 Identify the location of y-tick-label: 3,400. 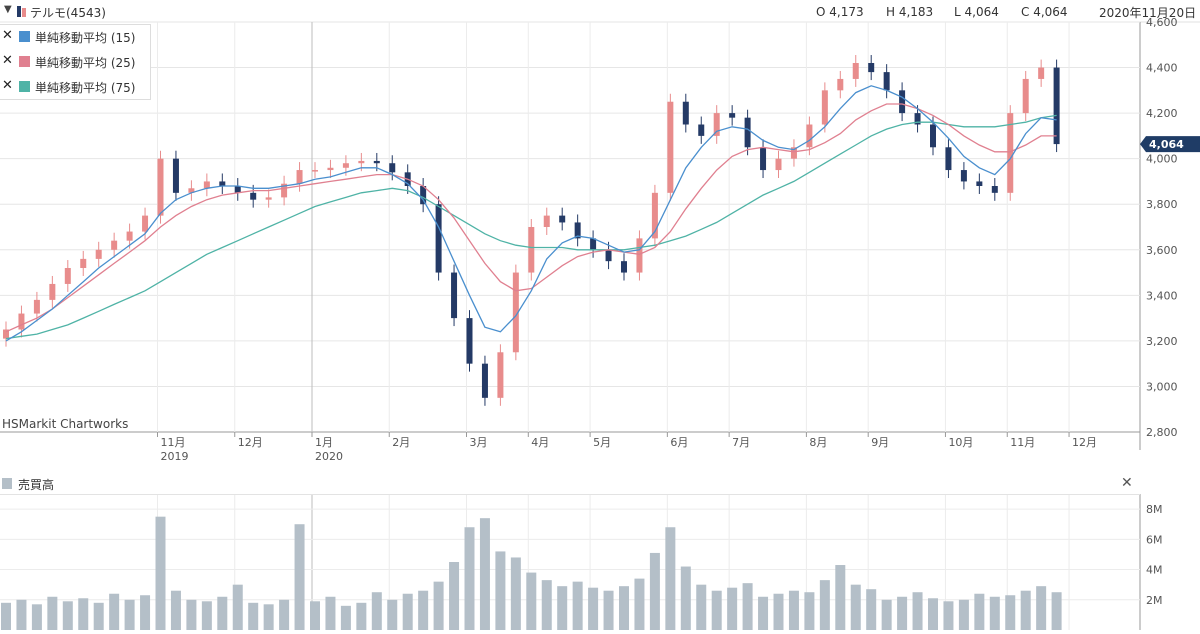
(1162, 295).